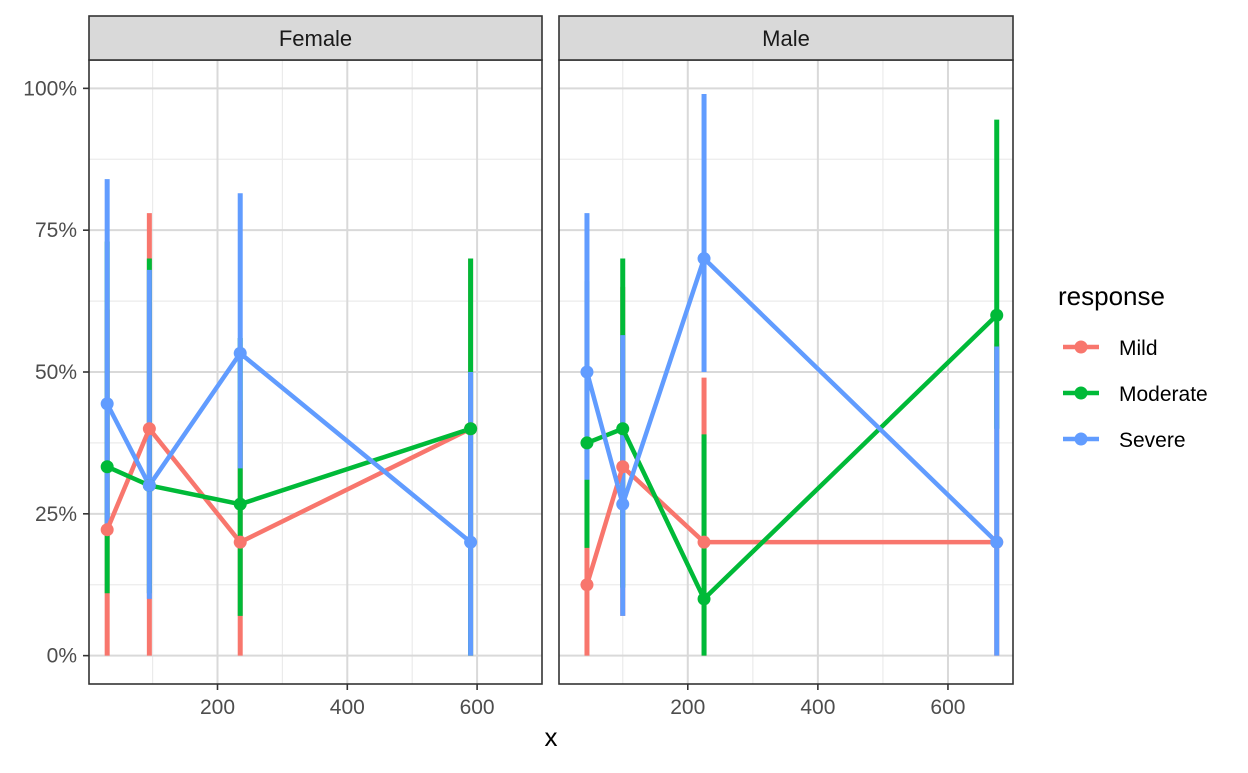  What do you see at coordinates (289, 466) in the screenshot?
I see `series-line-moderate` at bounding box center [289, 466].